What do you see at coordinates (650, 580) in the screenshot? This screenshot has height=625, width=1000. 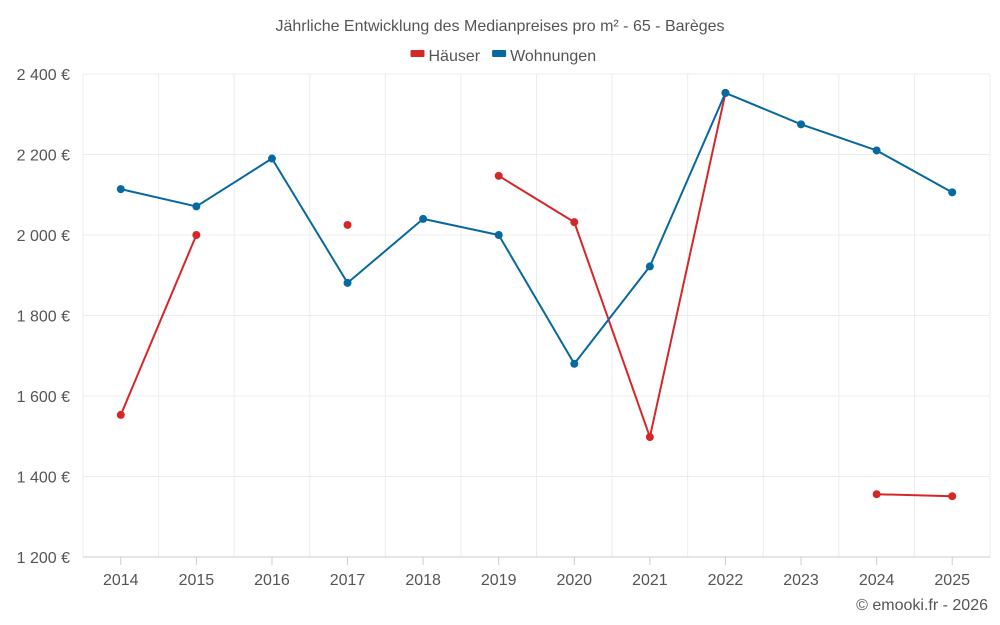 I see `x-tick-label: 2021` at bounding box center [650, 580].